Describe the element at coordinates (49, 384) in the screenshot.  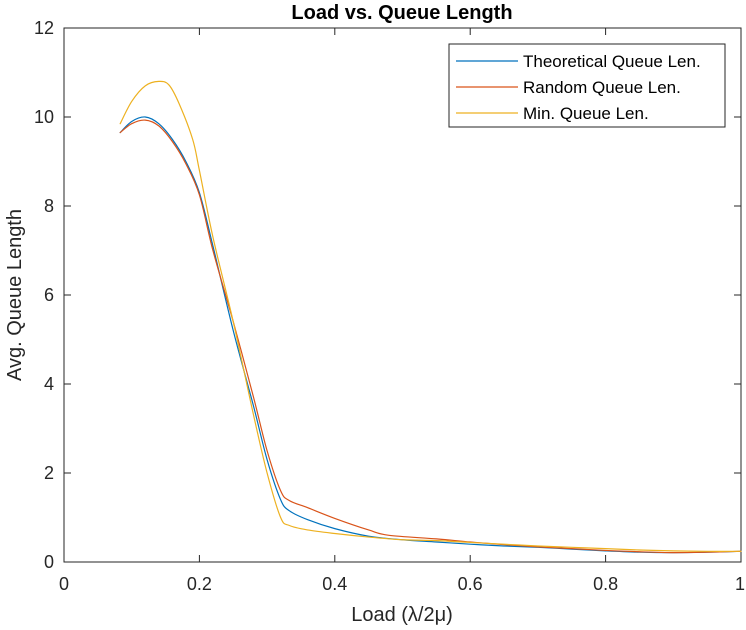
I see `y-tick-label: 4` at that location.